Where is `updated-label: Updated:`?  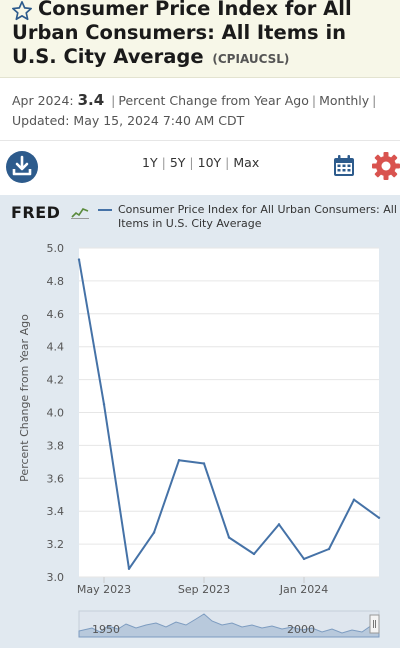 updated-label: Updated: is located at coordinates (41, 120).